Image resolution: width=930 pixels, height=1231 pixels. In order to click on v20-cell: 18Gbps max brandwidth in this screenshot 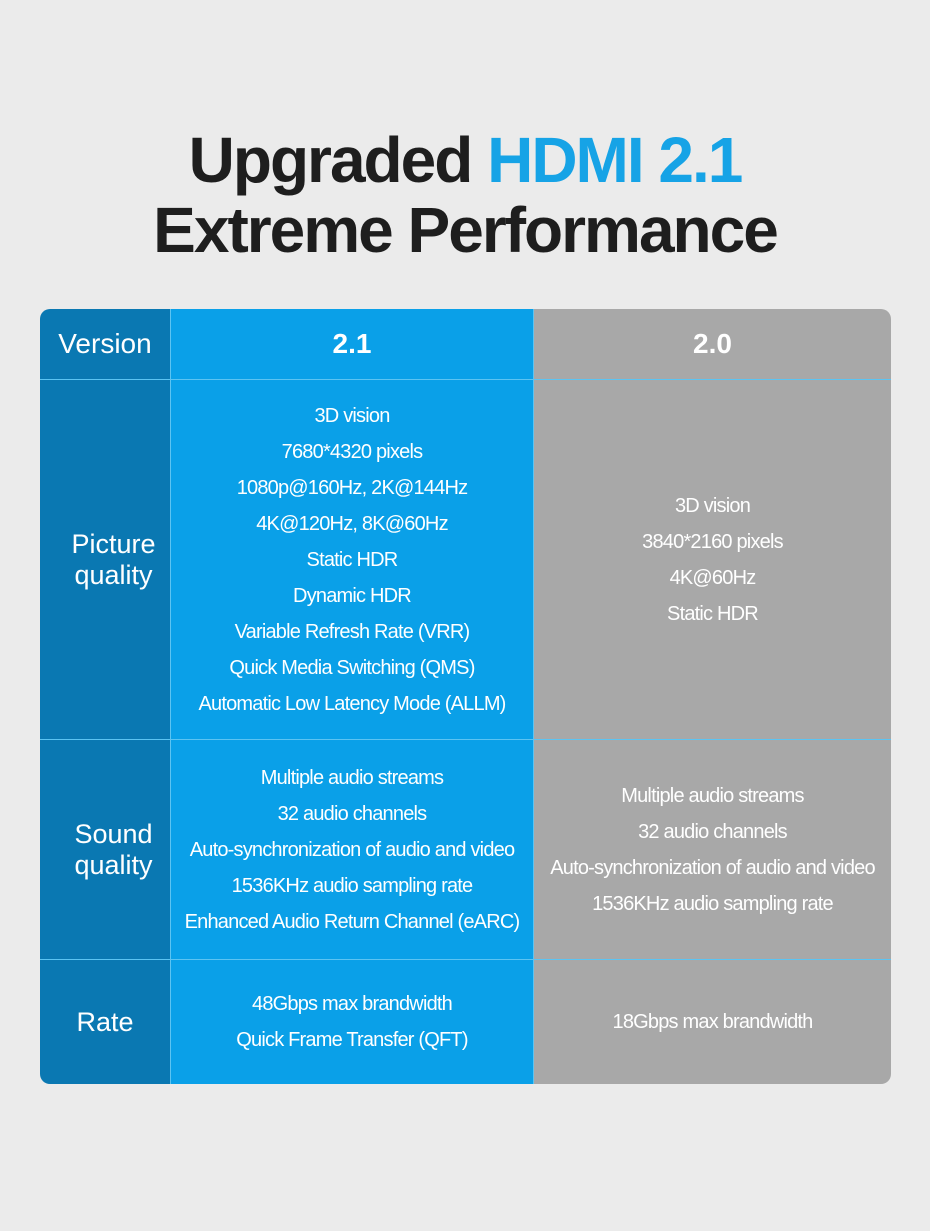, I will do `click(712, 1022)`.